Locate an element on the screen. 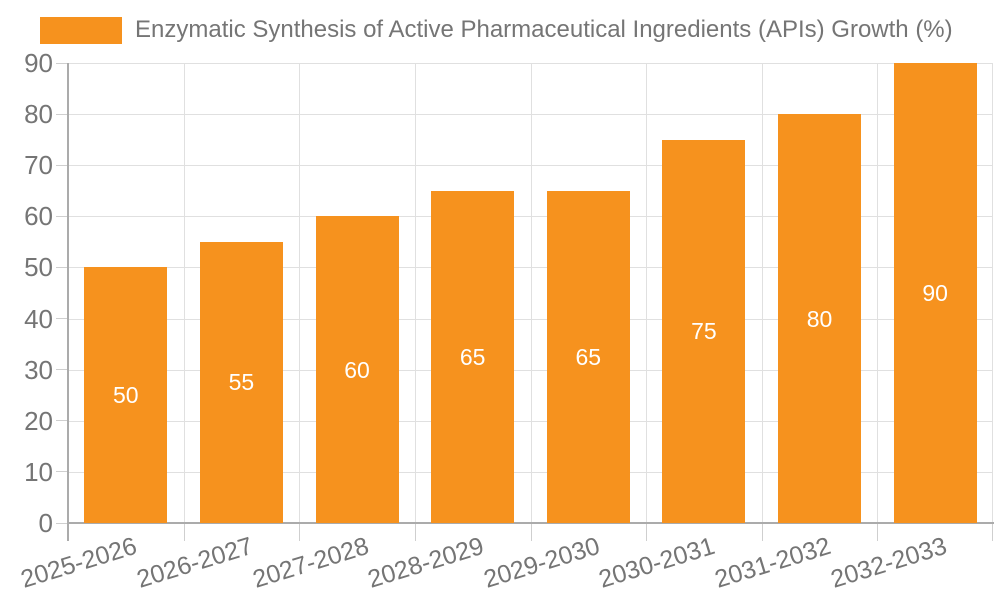 Image resolution: width=1000 pixels, height=600 pixels. bar-2028-2029: 65 is located at coordinates (473, 356).